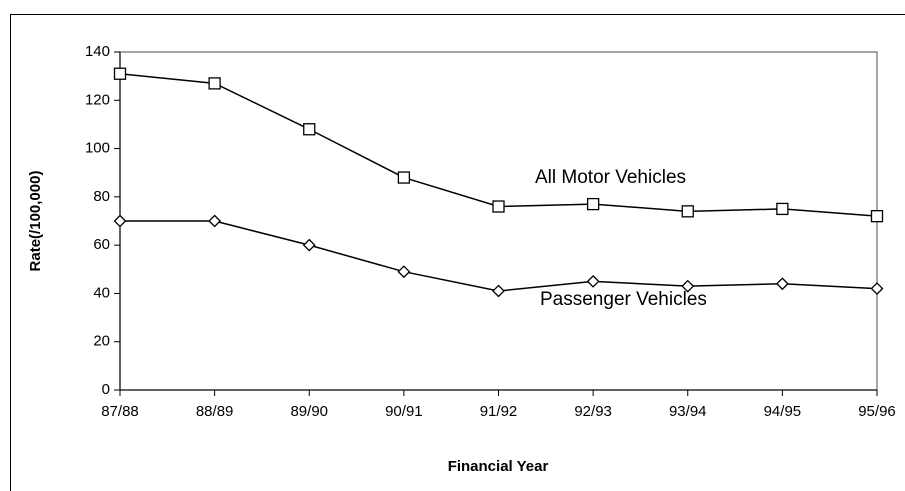  Describe the element at coordinates (877, 411) in the screenshot. I see `x-tick-label: 95/96` at that location.